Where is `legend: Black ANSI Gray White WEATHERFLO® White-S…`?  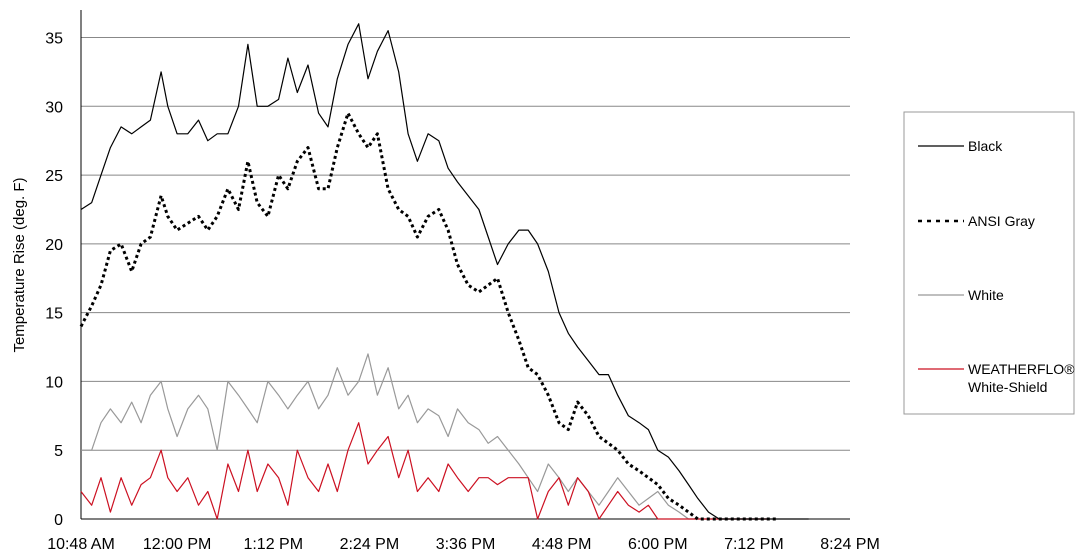
legend: Black ANSI Gray White WEATHERFLO® White-S… is located at coordinates (989, 263).